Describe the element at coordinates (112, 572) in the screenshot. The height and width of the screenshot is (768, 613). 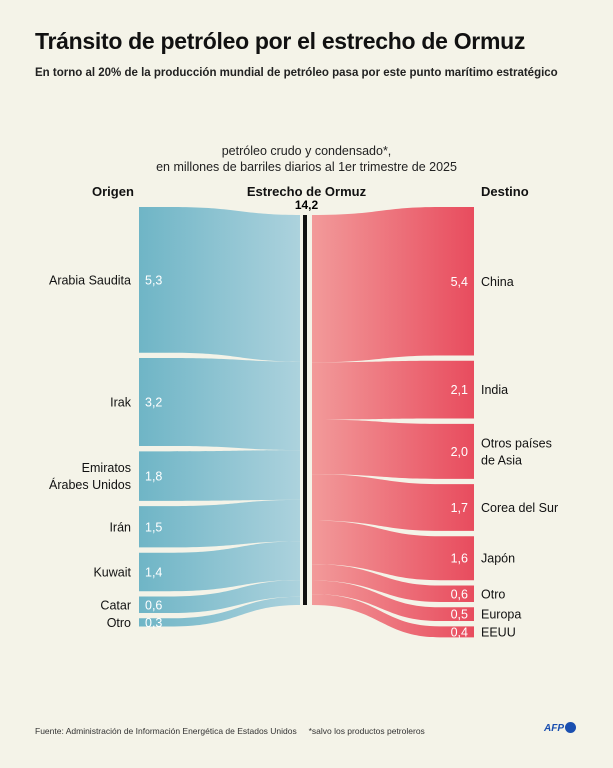
I see `origin-name-label: Kuwait` at that location.